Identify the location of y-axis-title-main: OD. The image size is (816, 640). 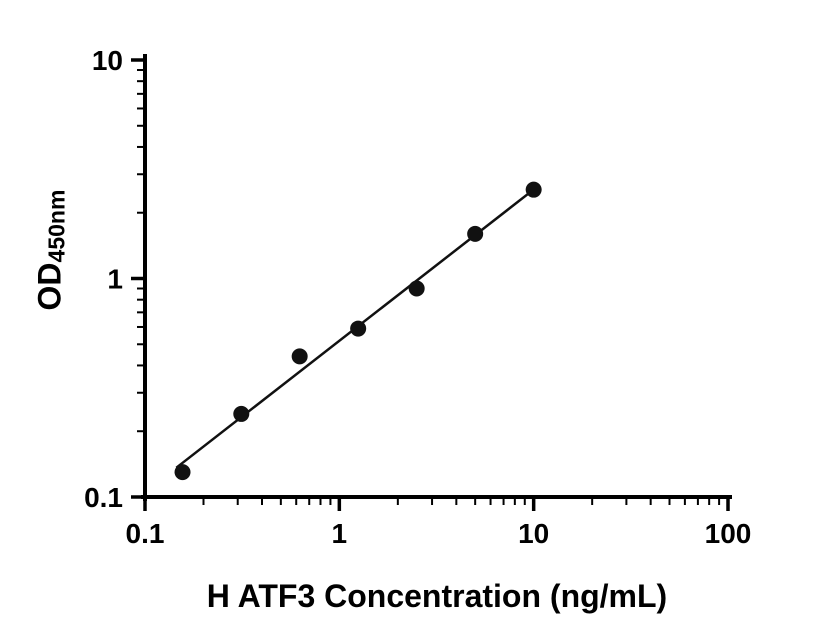
(49, 286).